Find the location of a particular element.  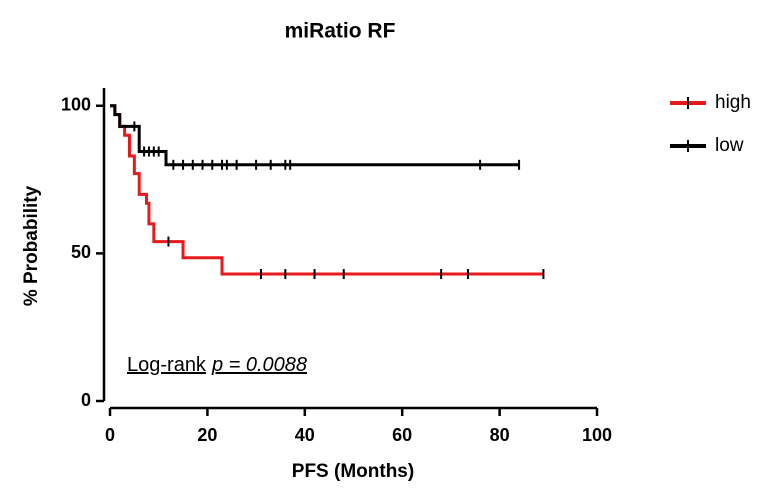

x-tick-label: 20 is located at coordinates (207, 435).